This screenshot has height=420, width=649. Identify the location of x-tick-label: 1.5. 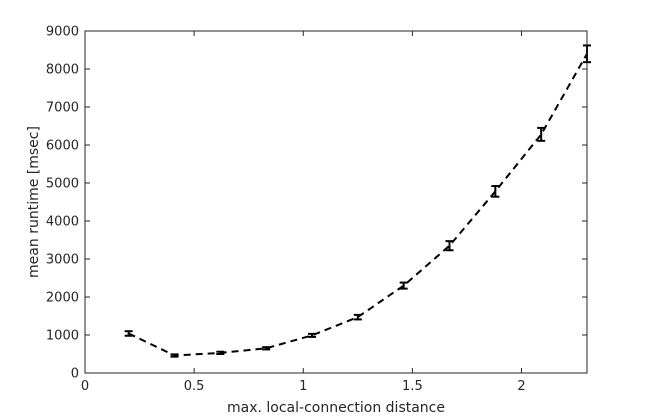
(412, 386).